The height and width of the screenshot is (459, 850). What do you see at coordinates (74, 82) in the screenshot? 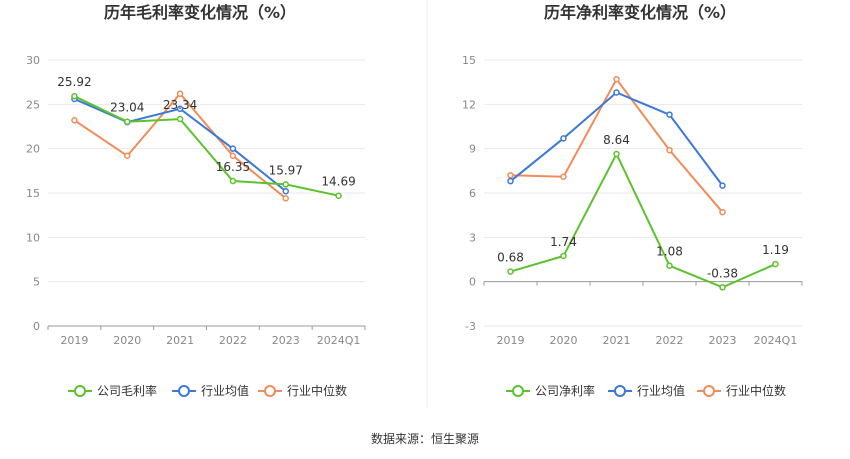
I see `gross-margin-data-label: 25.92` at bounding box center [74, 82].